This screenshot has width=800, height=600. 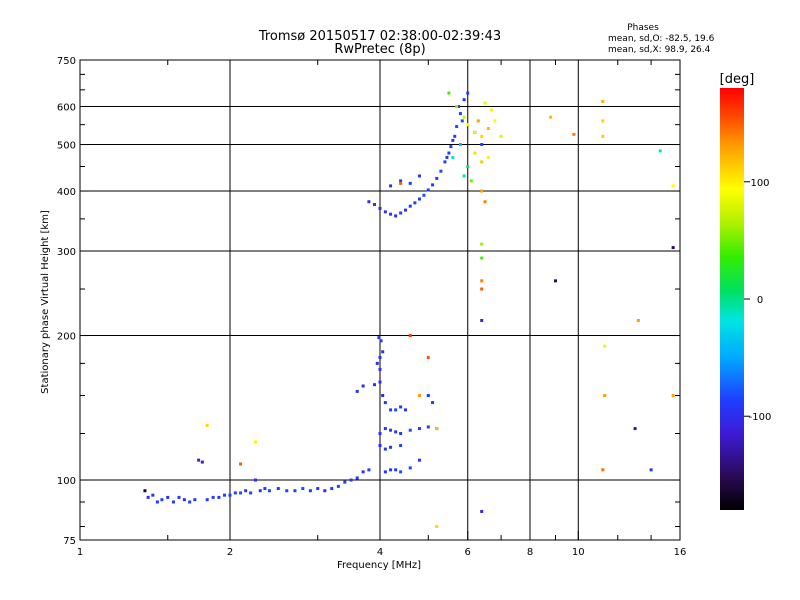 I want to click on y-tick-label: 300, so click(x=66, y=252).